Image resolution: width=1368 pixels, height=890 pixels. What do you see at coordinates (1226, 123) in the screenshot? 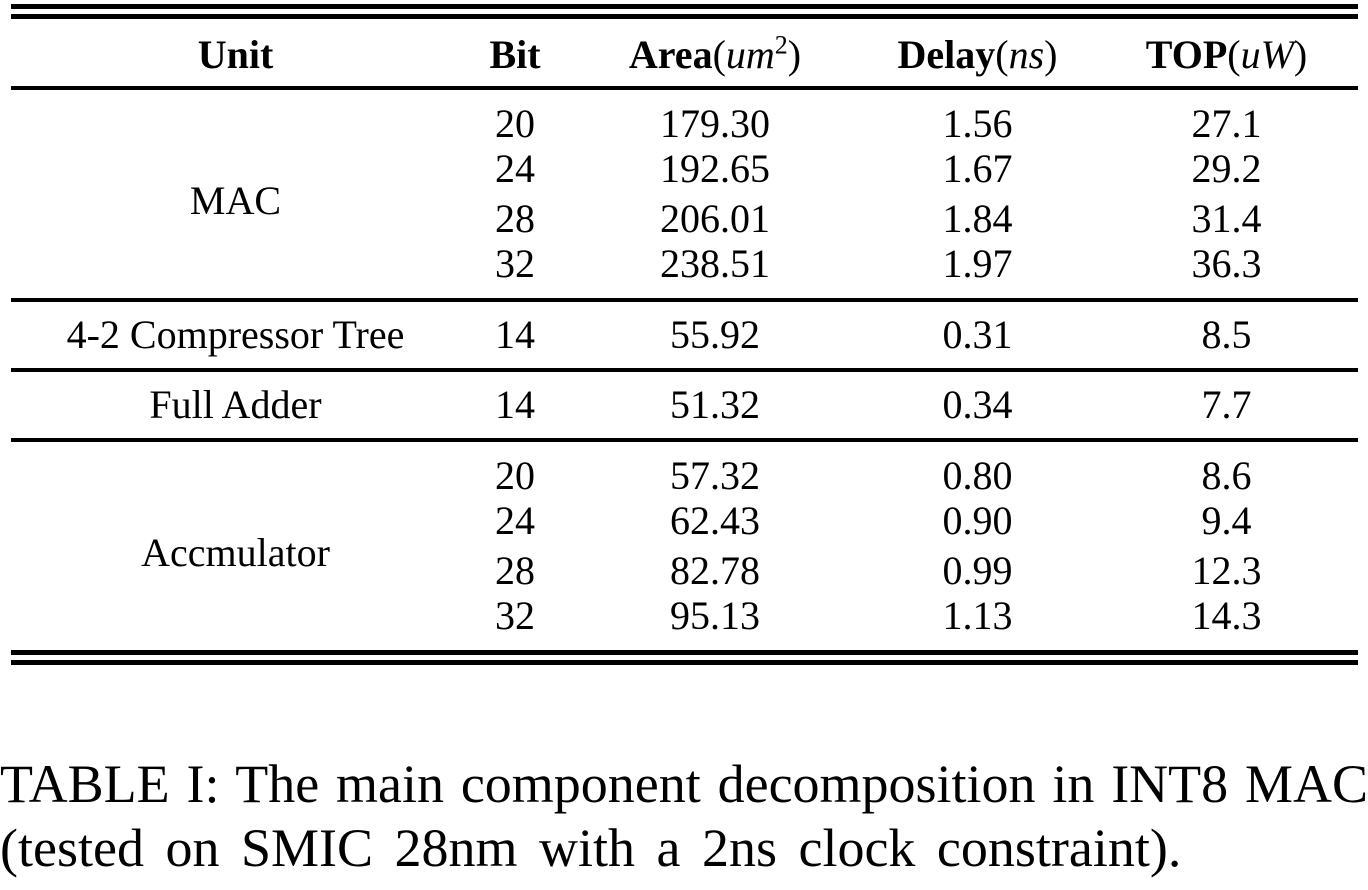
I see `top-cell: 27.1` at bounding box center [1226, 123].